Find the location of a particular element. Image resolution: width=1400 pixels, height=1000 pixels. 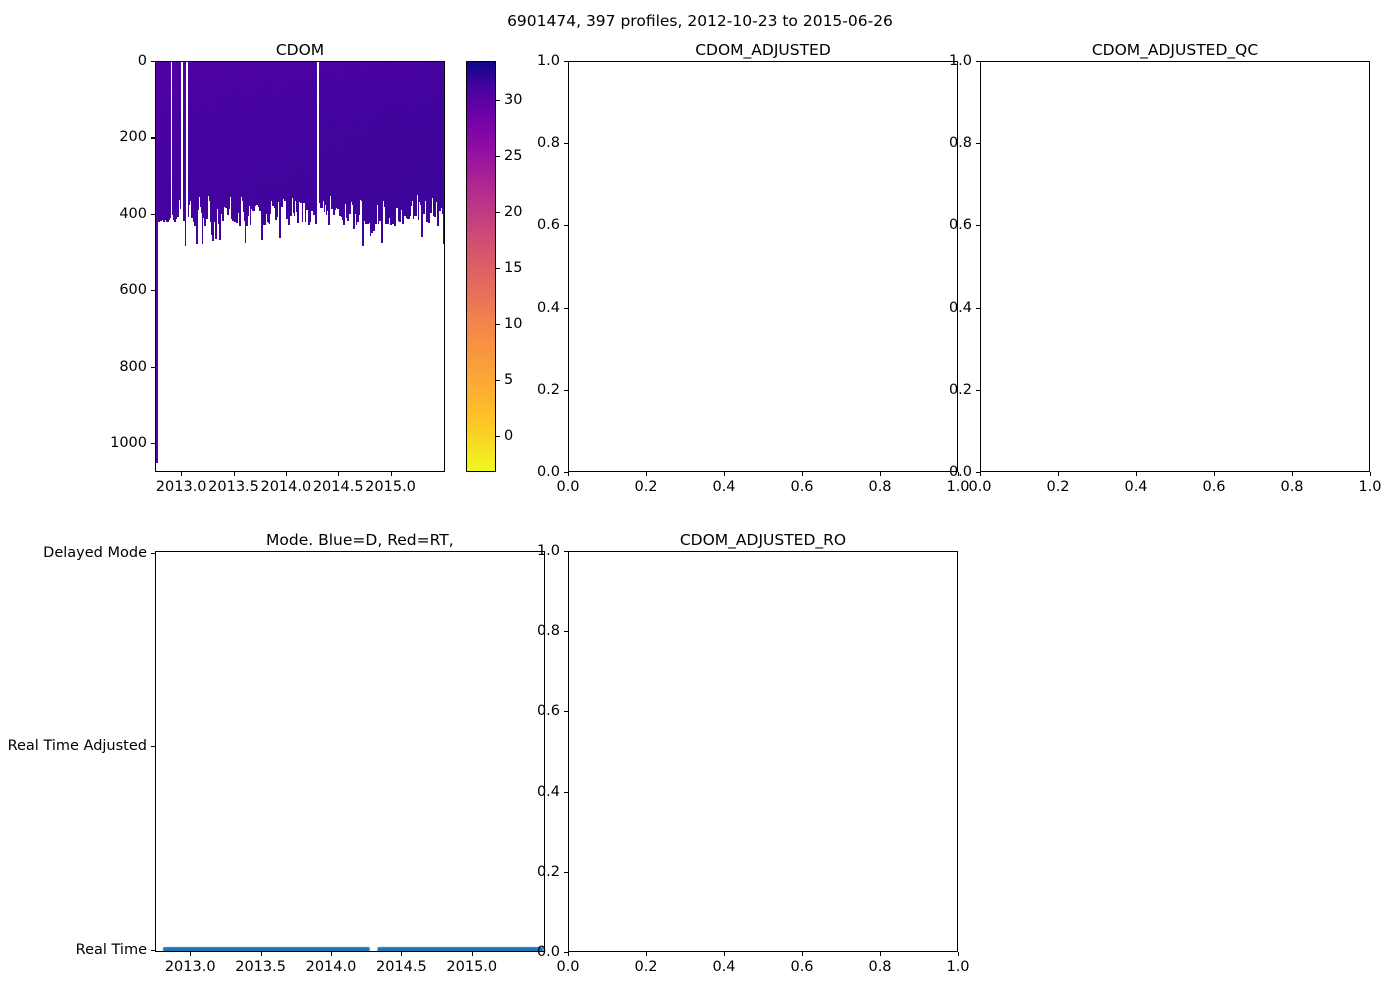

axes-cdom-adjusted-qc is located at coordinates (1175, 266).